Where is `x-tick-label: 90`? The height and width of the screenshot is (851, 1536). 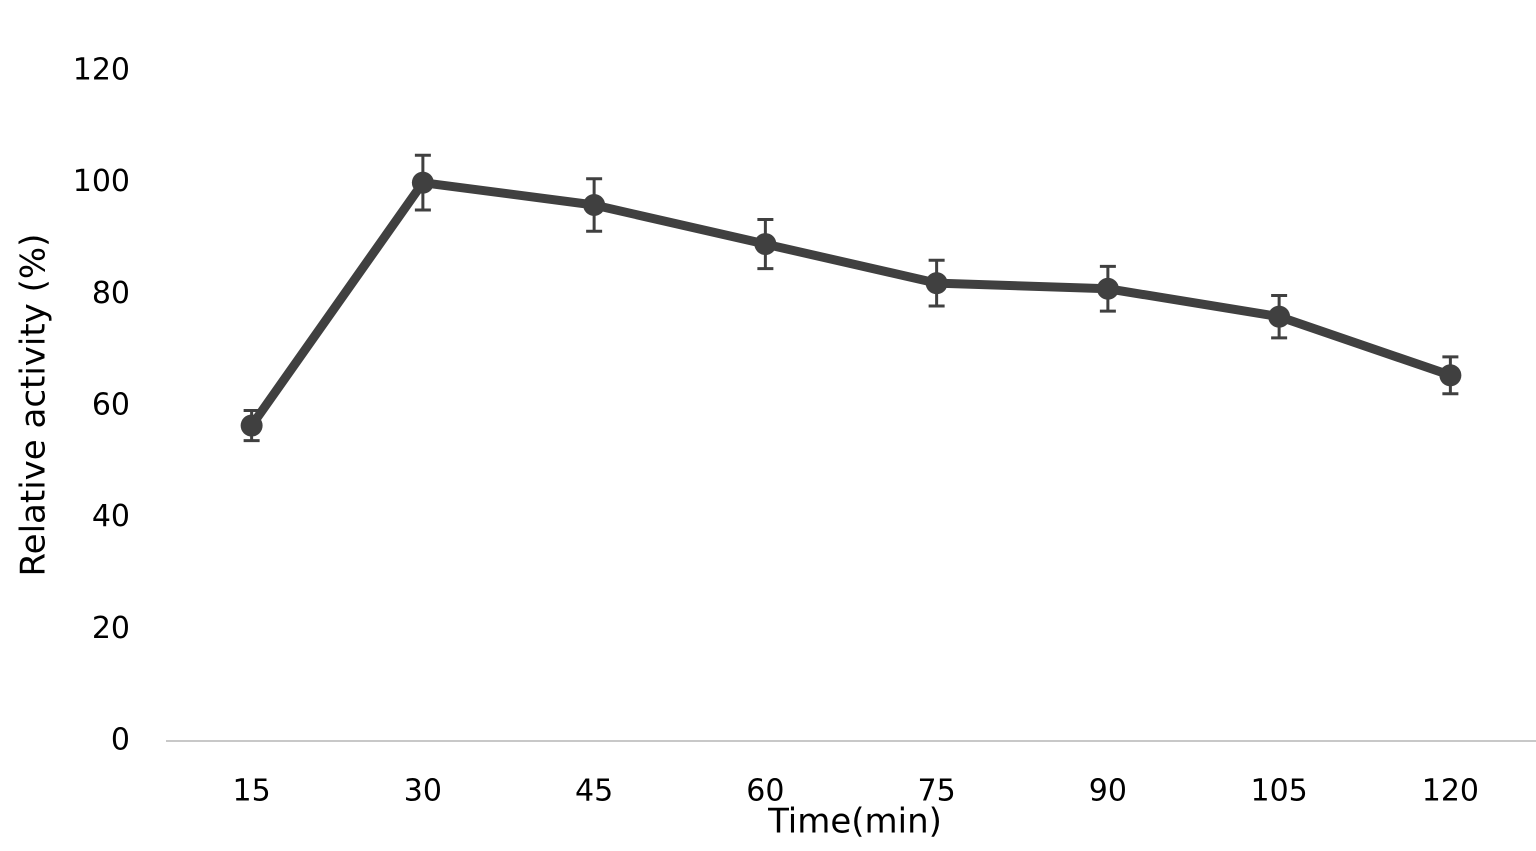
x-tick-label: 90 is located at coordinates (1108, 791).